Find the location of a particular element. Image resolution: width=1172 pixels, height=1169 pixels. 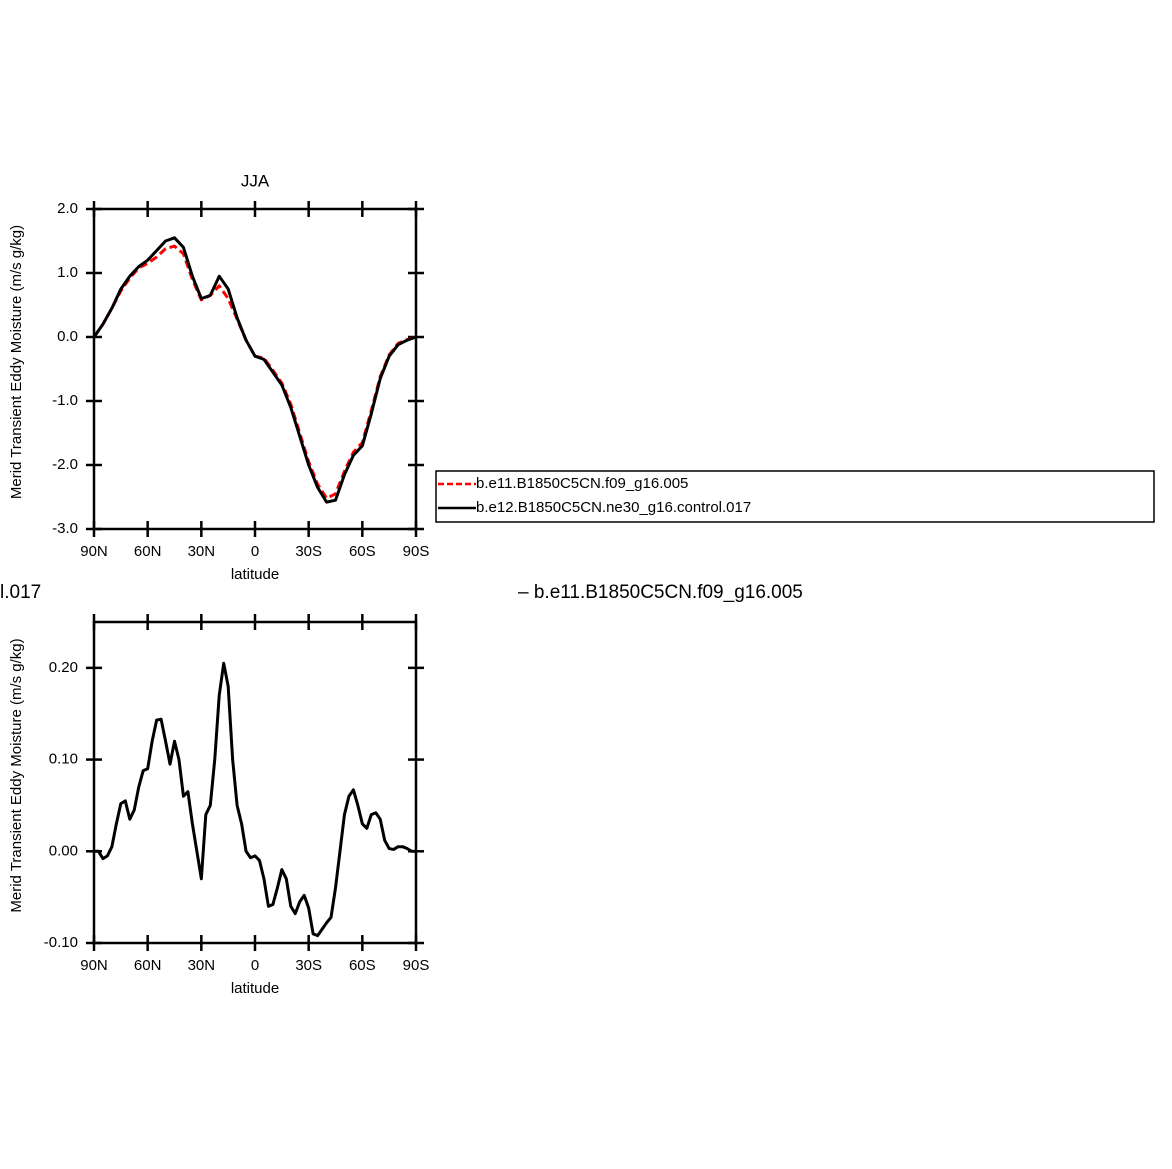

y-tick-label: -1.0 is located at coordinates (65, 400).